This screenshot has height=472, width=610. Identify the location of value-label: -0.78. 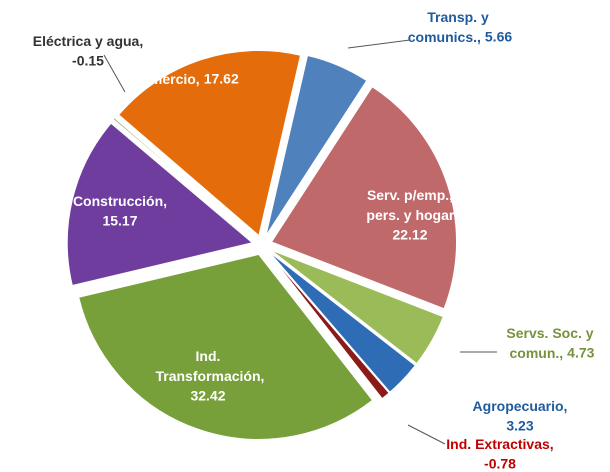
(500, 464).